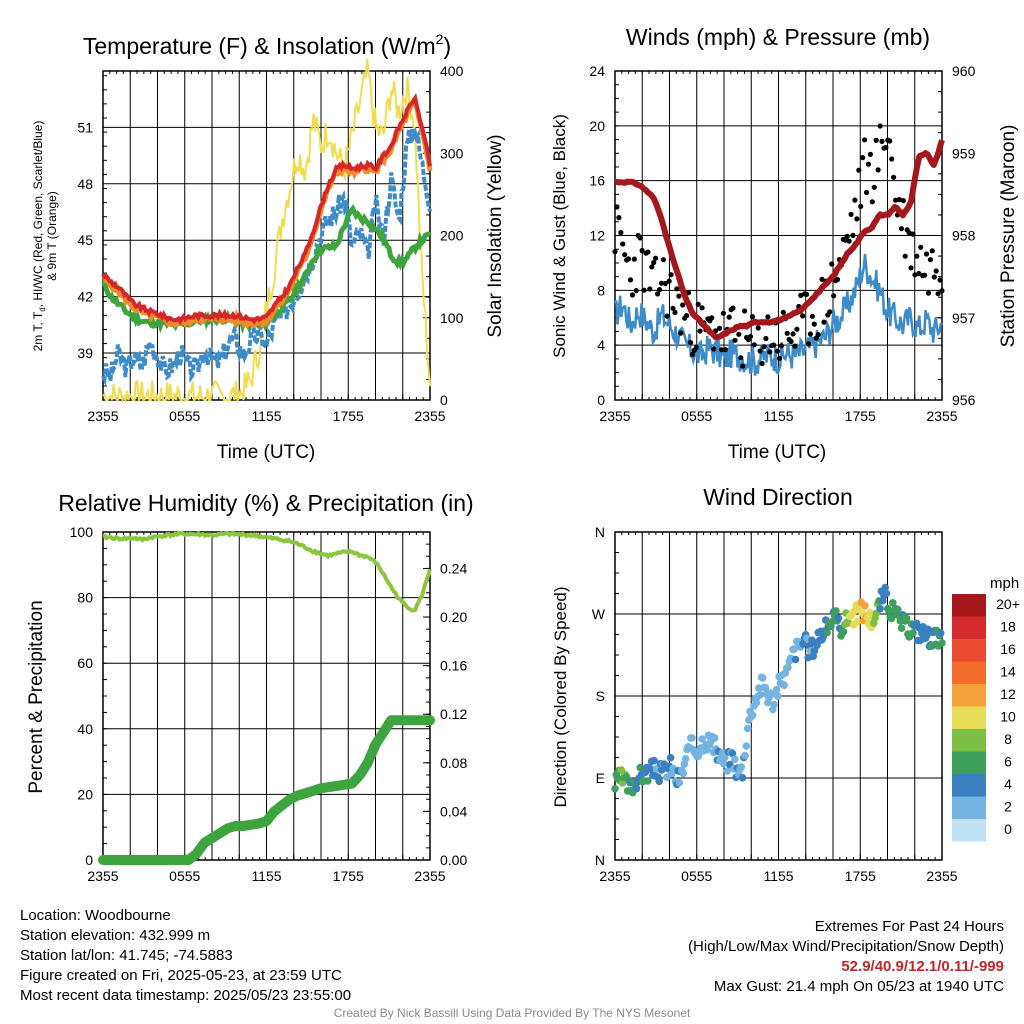 Image resolution: width=1024 pixels, height=1024 pixels. What do you see at coordinates (453, 714) in the screenshot?
I see `y2-tick-label: 0.12` at bounding box center [453, 714].